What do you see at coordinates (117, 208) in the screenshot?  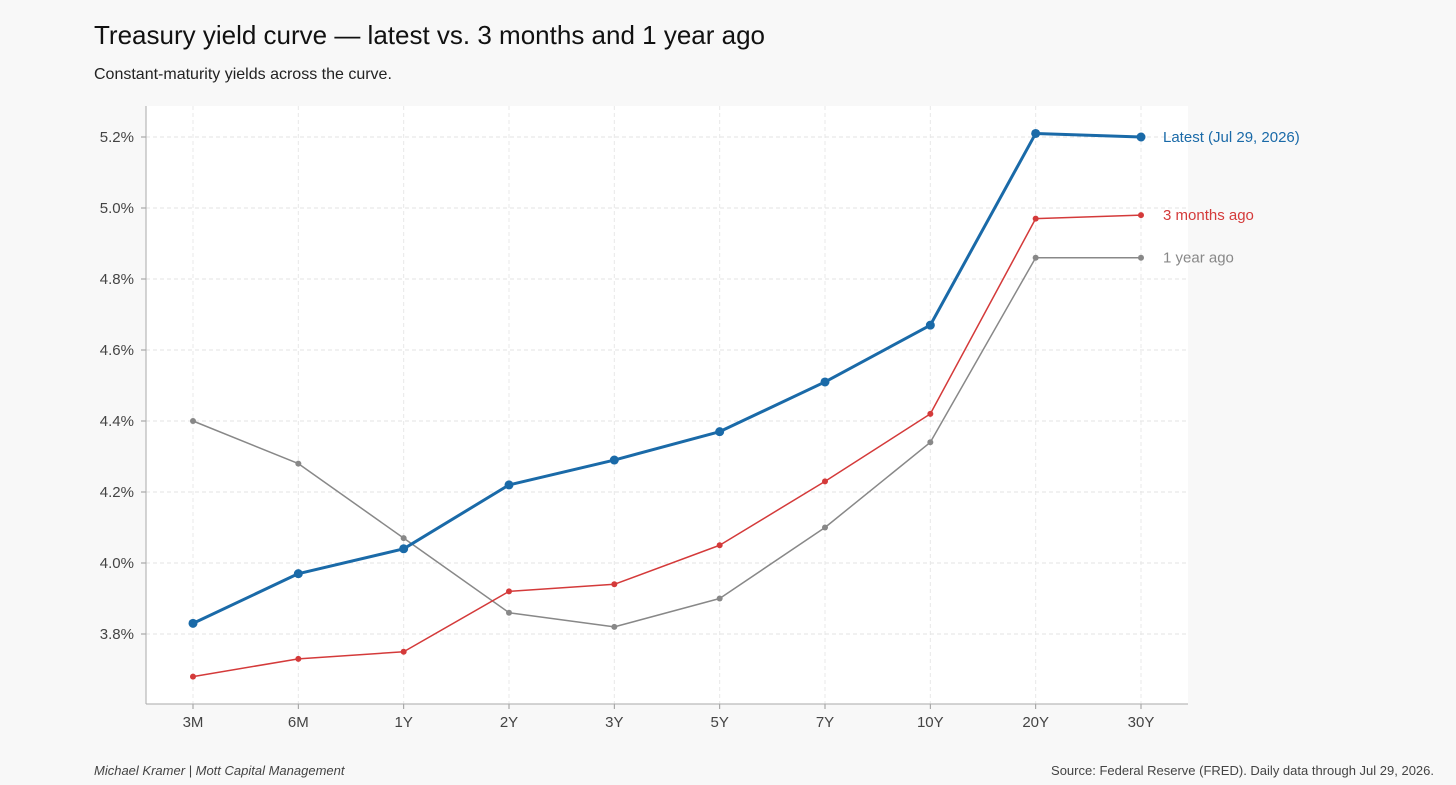 I see `y-tick-label: 5.0%` at bounding box center [117, 208].